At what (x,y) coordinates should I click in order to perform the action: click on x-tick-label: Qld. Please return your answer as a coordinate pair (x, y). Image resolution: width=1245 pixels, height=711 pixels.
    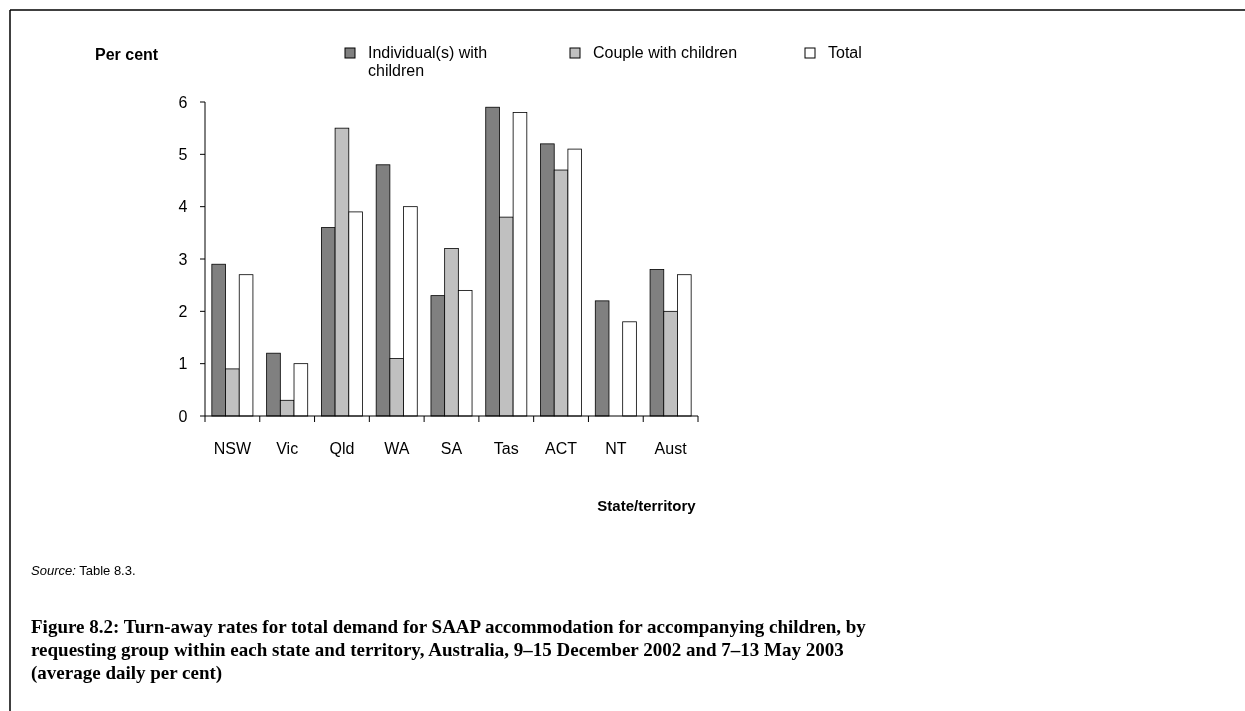
    Looking at the image, I should click on (342, 448).